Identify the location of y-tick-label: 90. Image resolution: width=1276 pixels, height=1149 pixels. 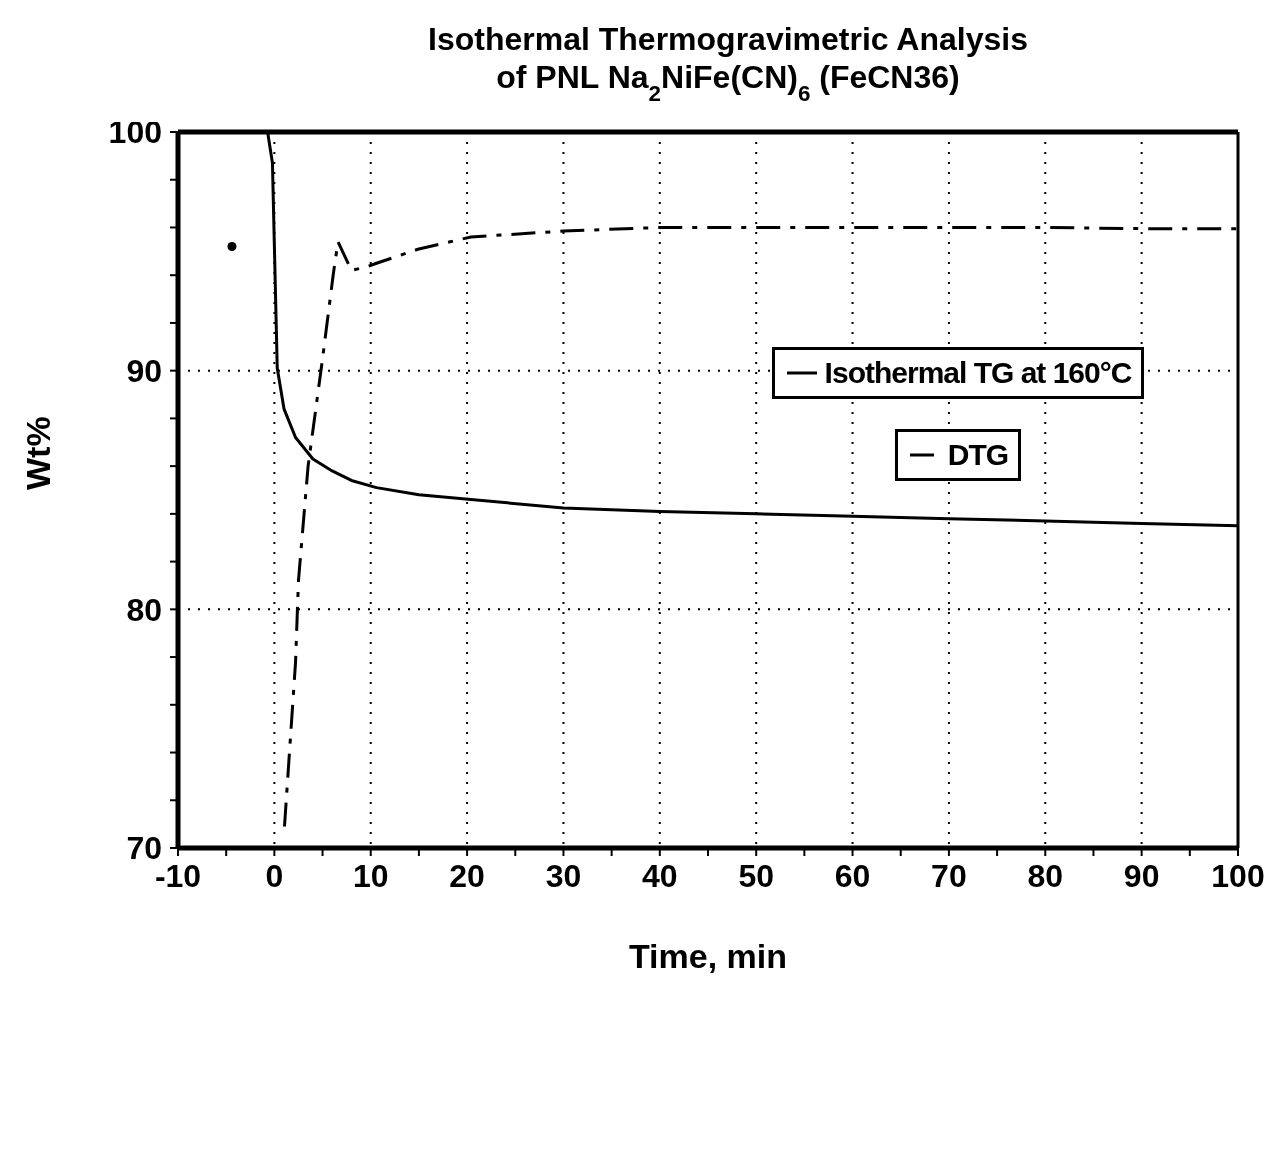
(144, 371).